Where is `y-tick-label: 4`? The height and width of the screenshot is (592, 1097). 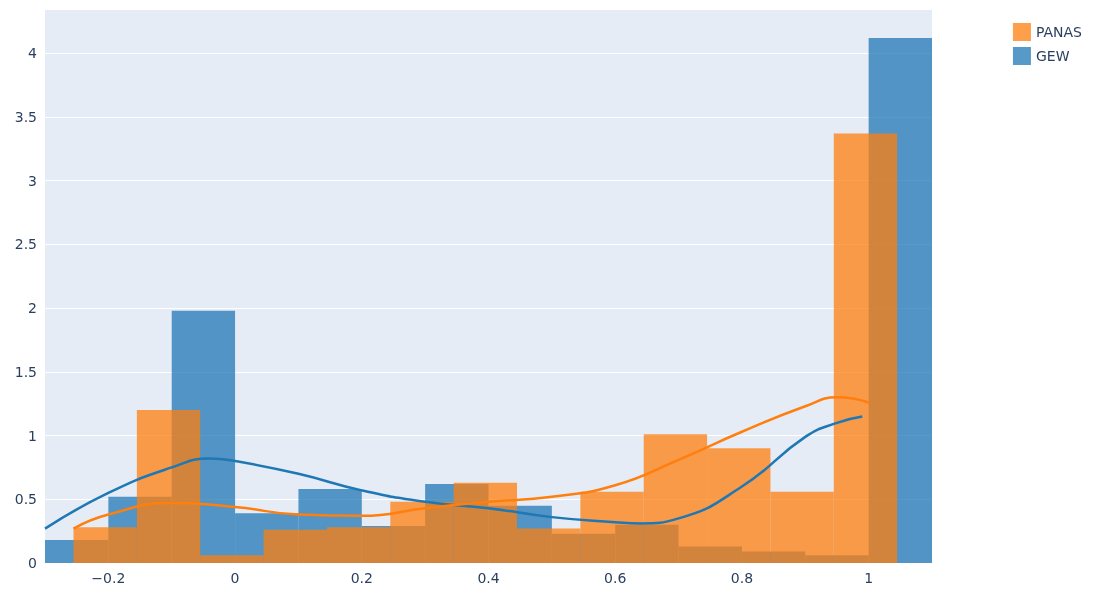
y-tick-label: 4 is located at coordinates (33, 53).